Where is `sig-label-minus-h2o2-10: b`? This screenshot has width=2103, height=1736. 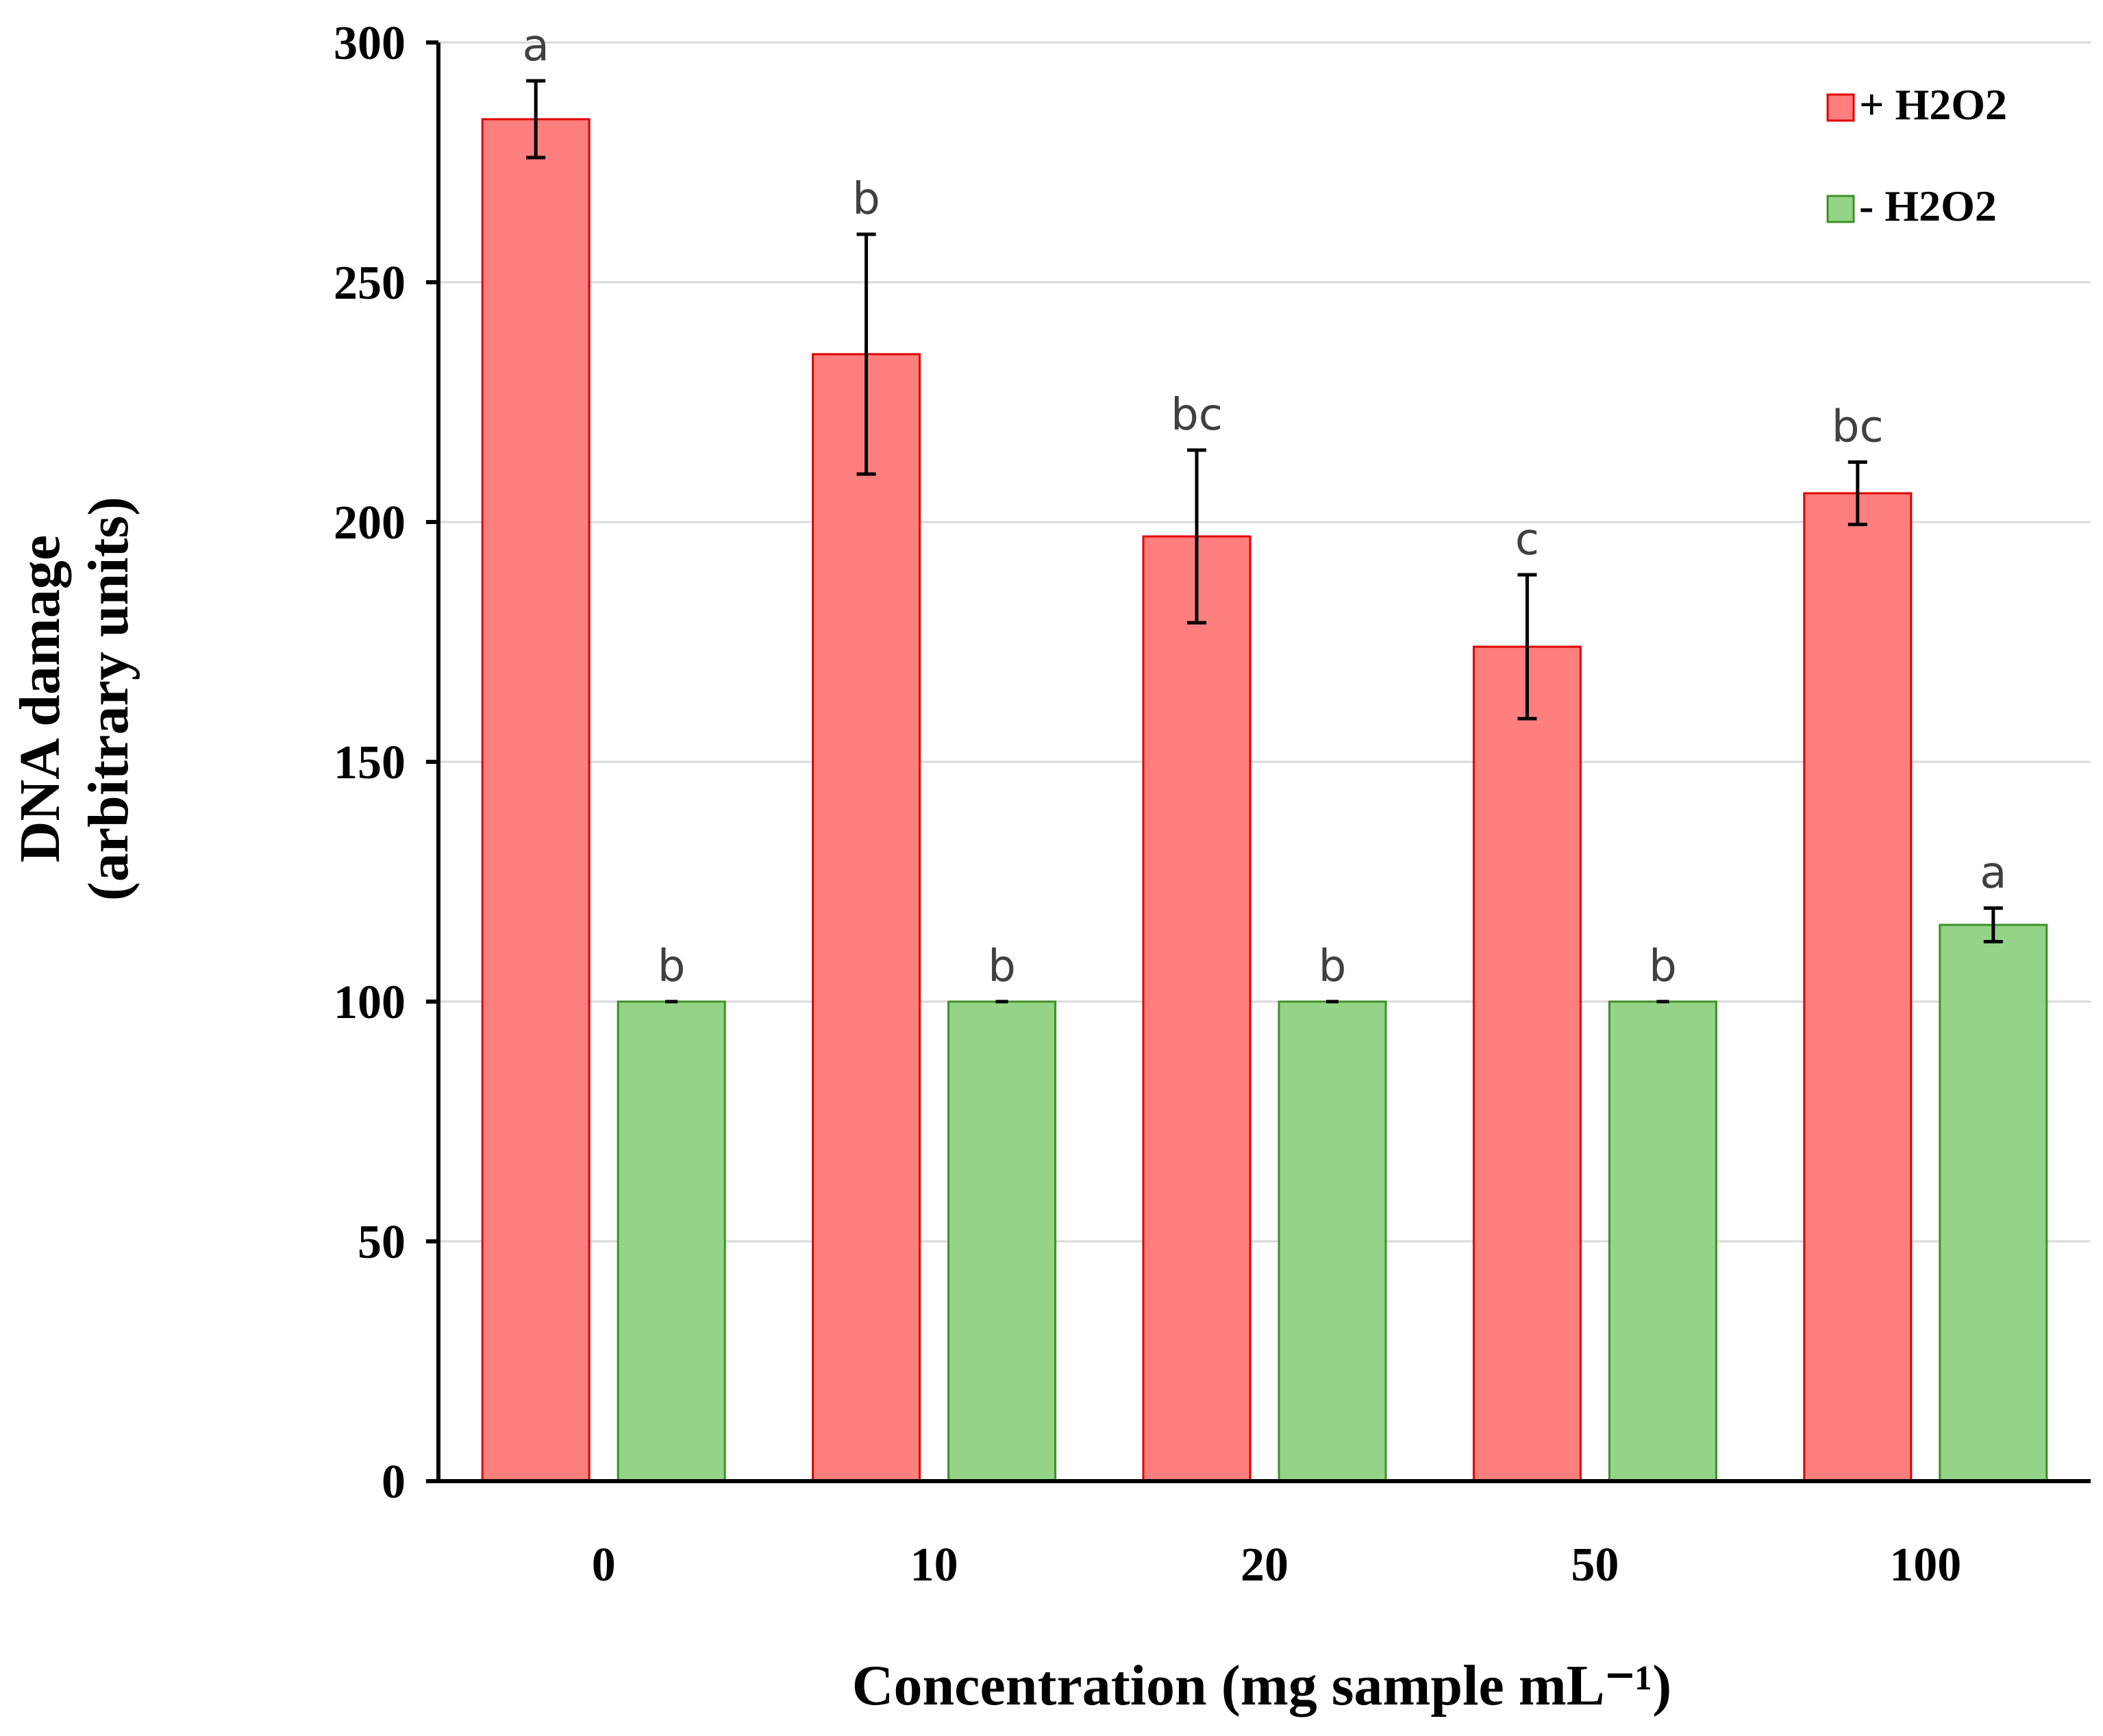 sig-label-minus-h2o2-10: b is located at coordinates (1002, 967).